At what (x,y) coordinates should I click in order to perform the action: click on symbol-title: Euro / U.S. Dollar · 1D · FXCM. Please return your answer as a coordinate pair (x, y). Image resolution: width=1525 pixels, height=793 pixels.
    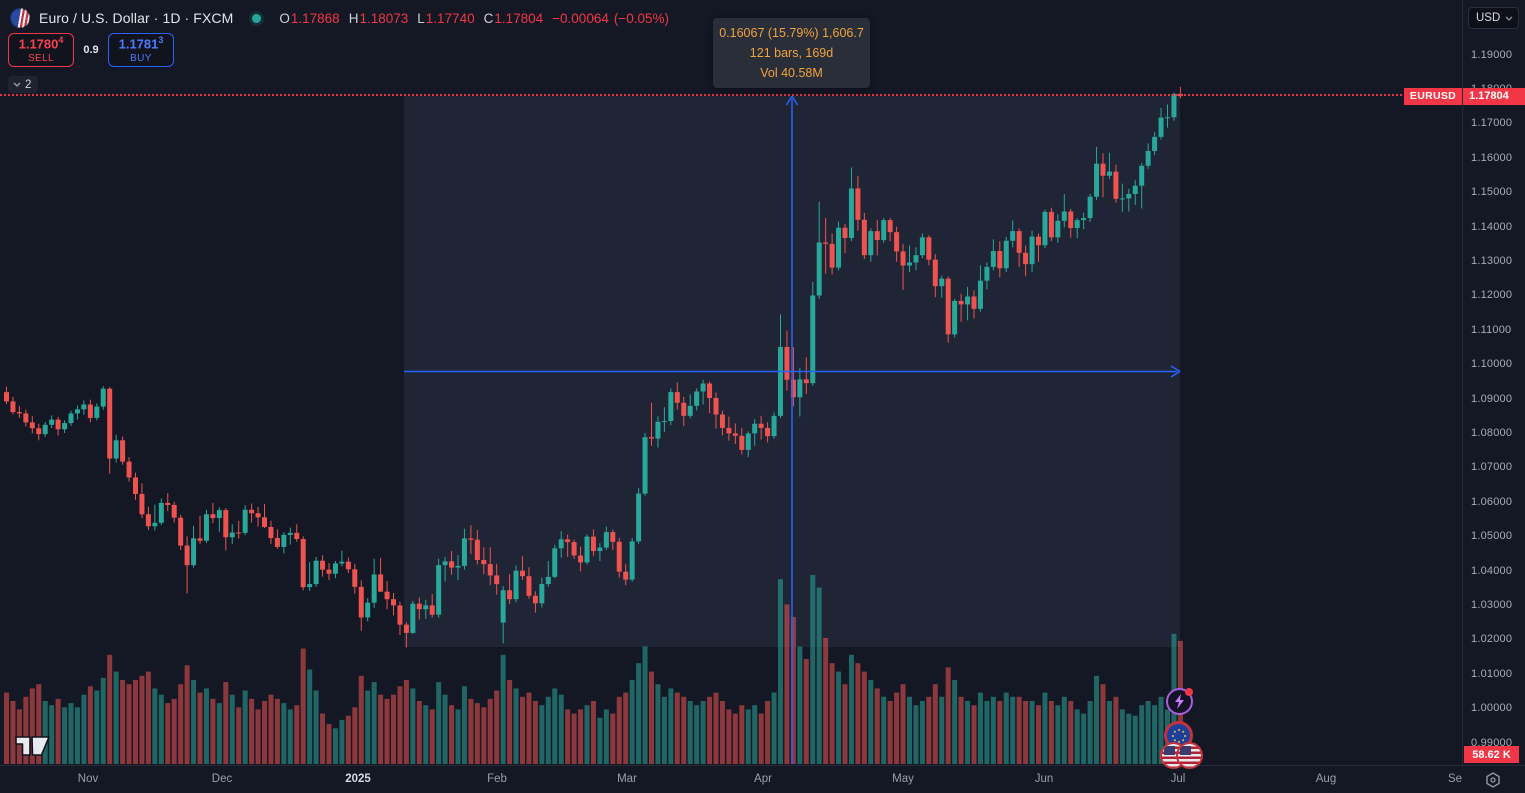
    Looking at the image, I should click on (136, 18).